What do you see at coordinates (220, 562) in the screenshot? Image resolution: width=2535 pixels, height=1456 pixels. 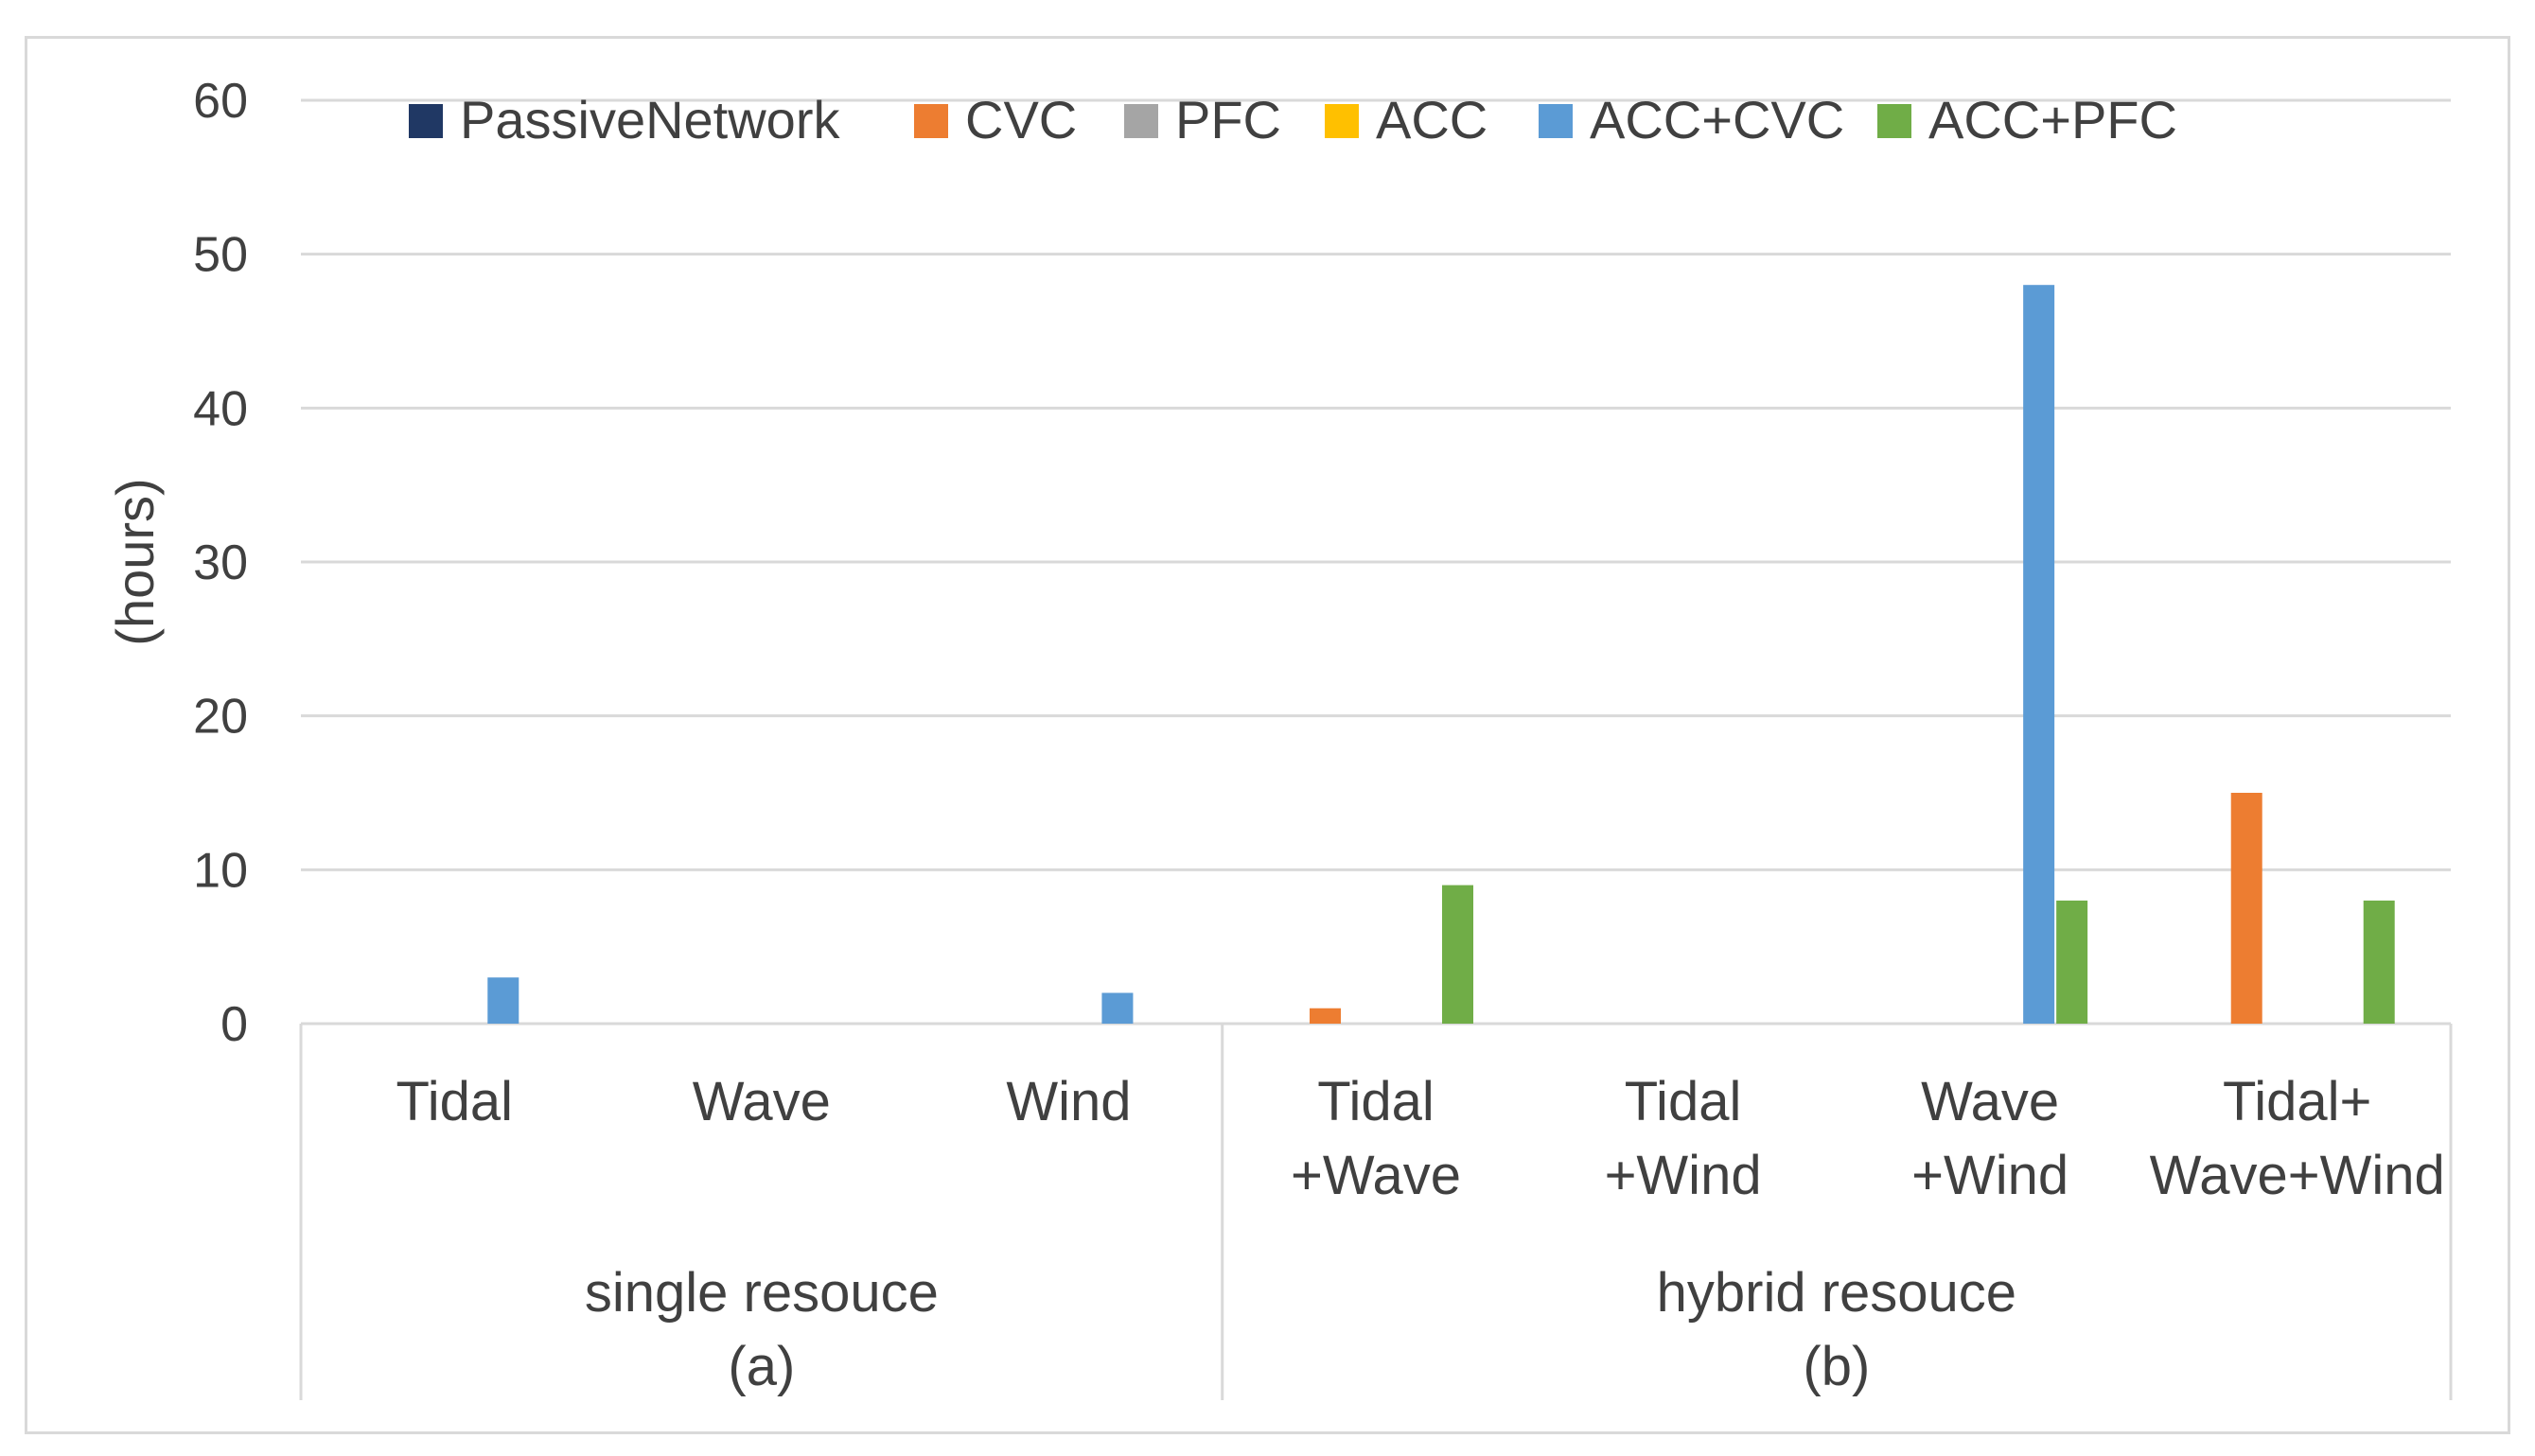 I see `y-tick-label: 30` at bounding box center [220, 562].